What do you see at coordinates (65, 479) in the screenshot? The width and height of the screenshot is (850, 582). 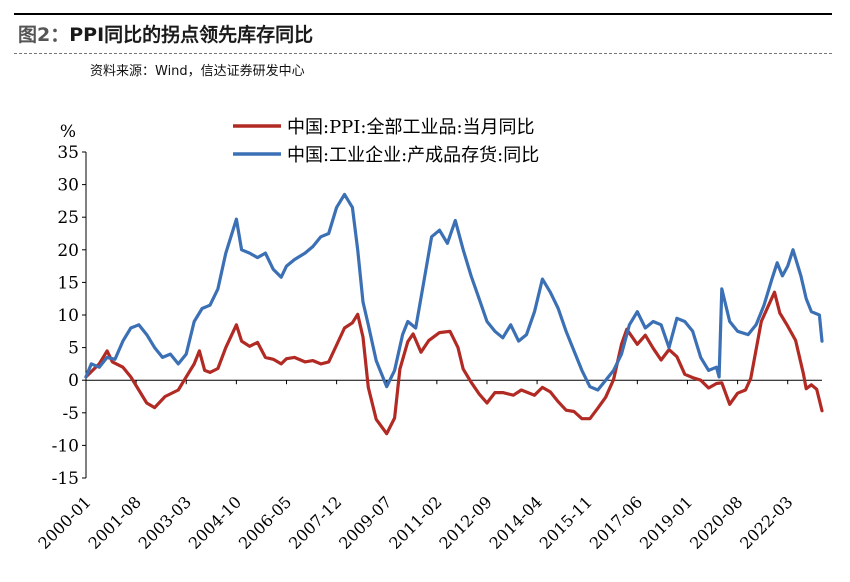 I see `y-tick-label: -15` at bounding box center [65, 479].